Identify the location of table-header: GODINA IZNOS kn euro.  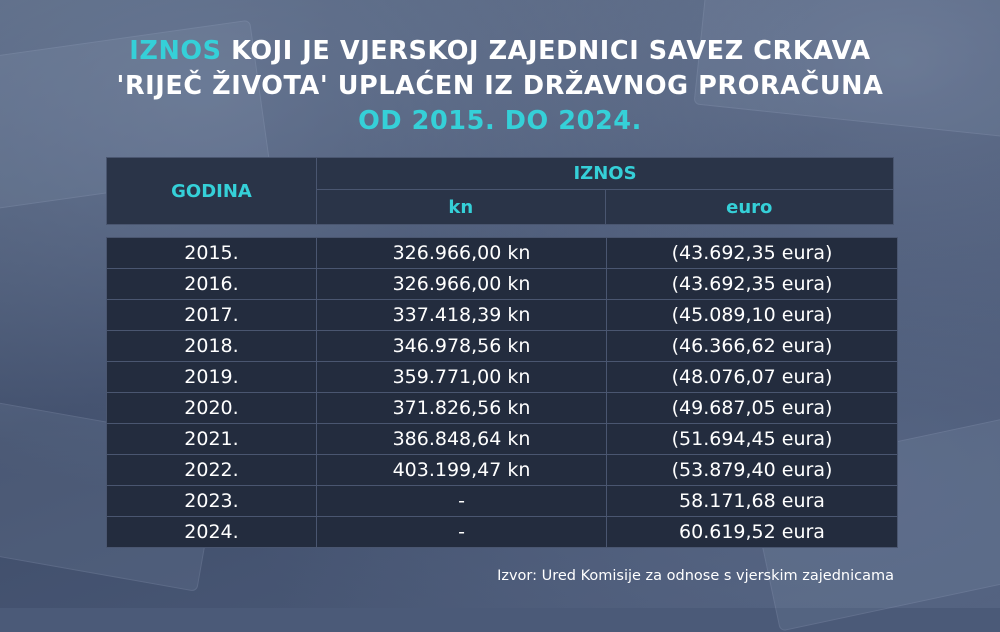
(500, 191).